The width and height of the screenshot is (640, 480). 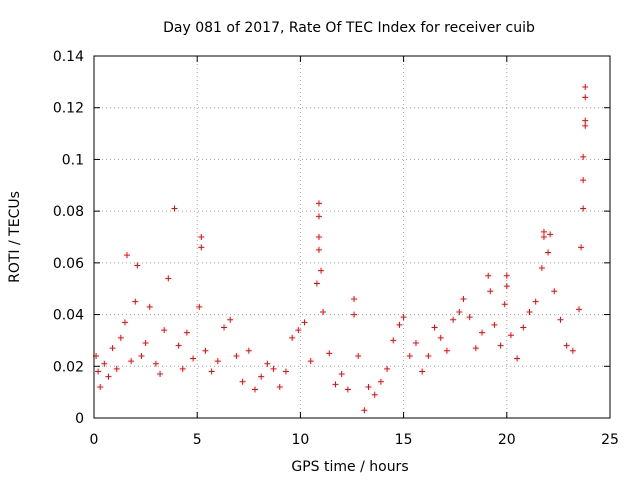 What do you see at coordinates (300, 440) in the screenshot?
I see `x-tick-label: 10` at bounding box center [300, 440].